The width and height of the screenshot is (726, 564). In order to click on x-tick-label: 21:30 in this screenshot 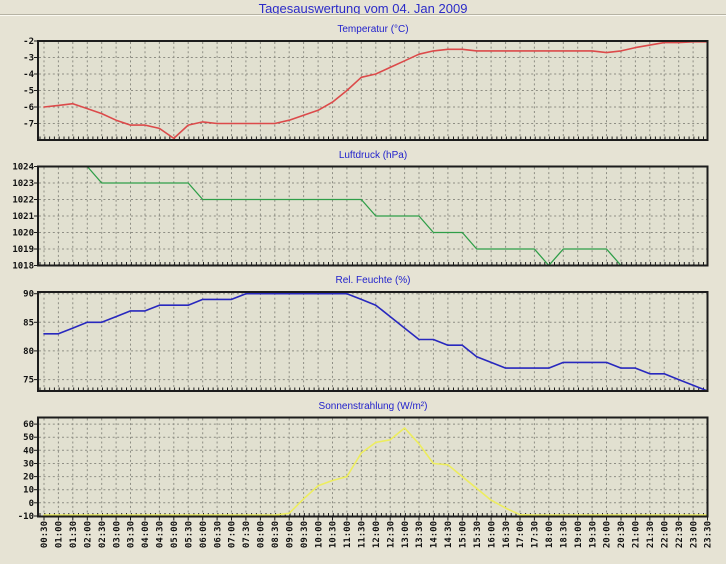, I will do `click(651, 534)`.